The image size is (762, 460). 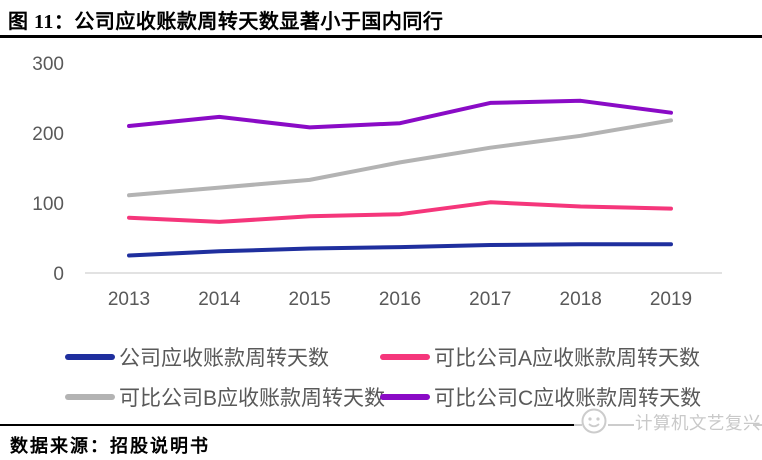 I want to click on title-divider, so click(x=381, y=36).